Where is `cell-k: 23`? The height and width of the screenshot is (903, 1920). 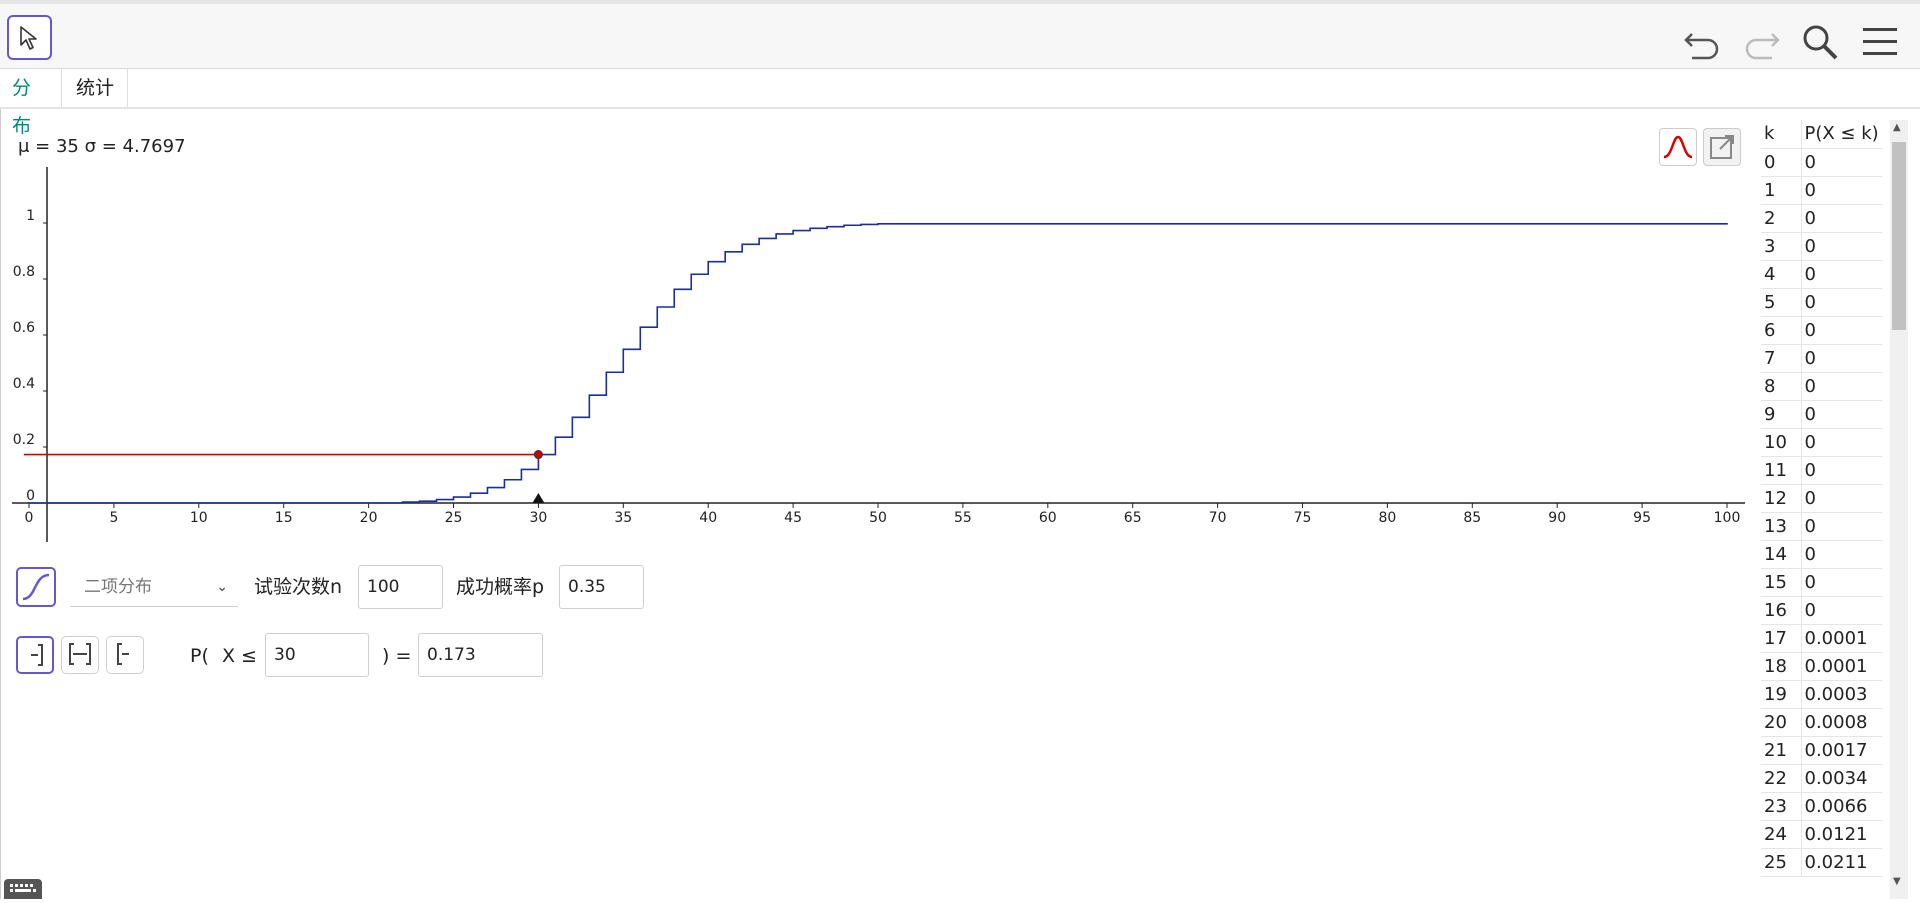 cell-k: 23 is located at coordinates (1781, 806).